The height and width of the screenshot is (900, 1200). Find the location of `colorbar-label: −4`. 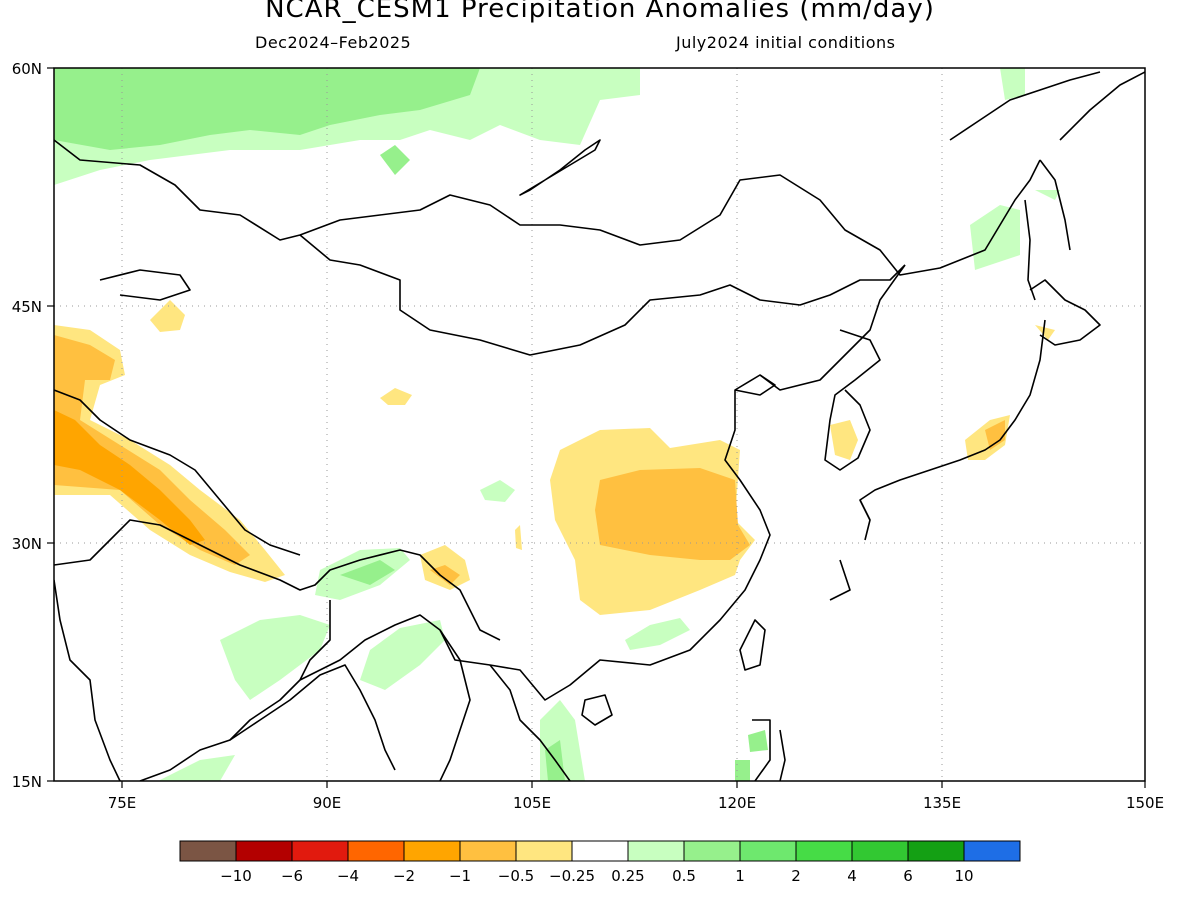

colorbar-label: −4 is located at coordinates (348, 876).